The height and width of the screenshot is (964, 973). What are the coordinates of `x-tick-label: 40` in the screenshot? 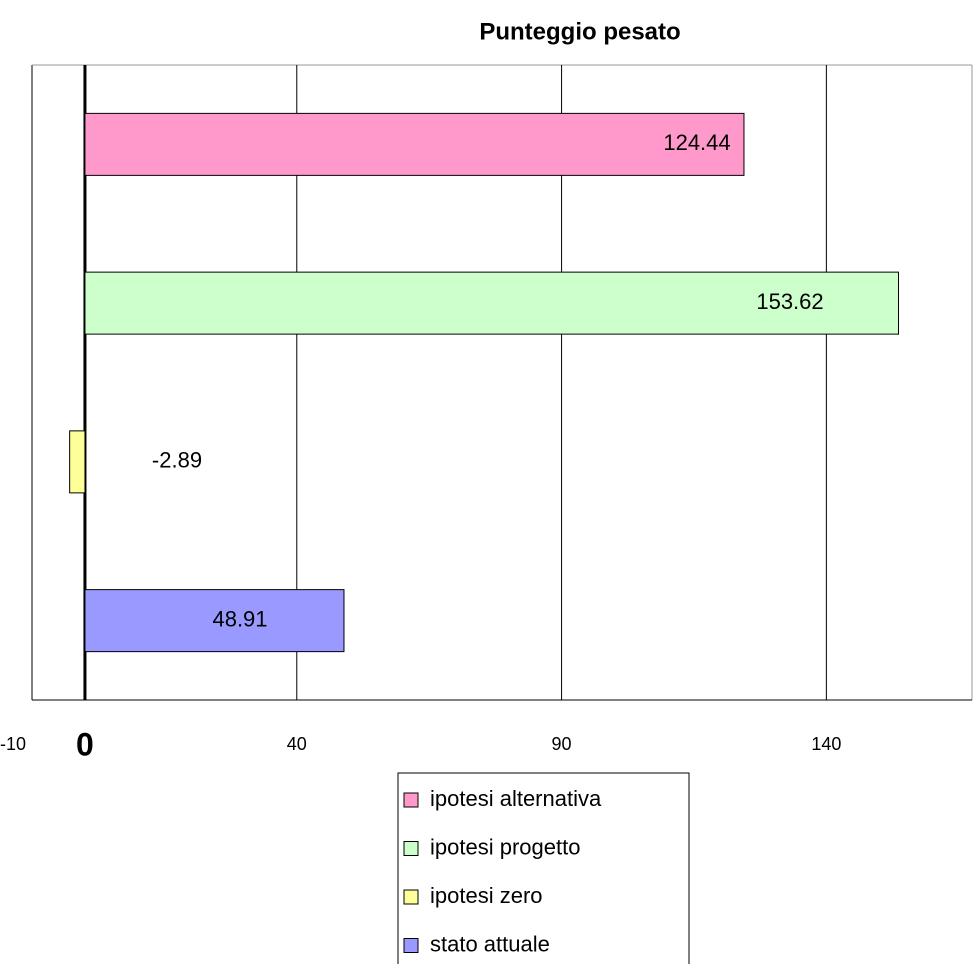 It's located at (297, 744).